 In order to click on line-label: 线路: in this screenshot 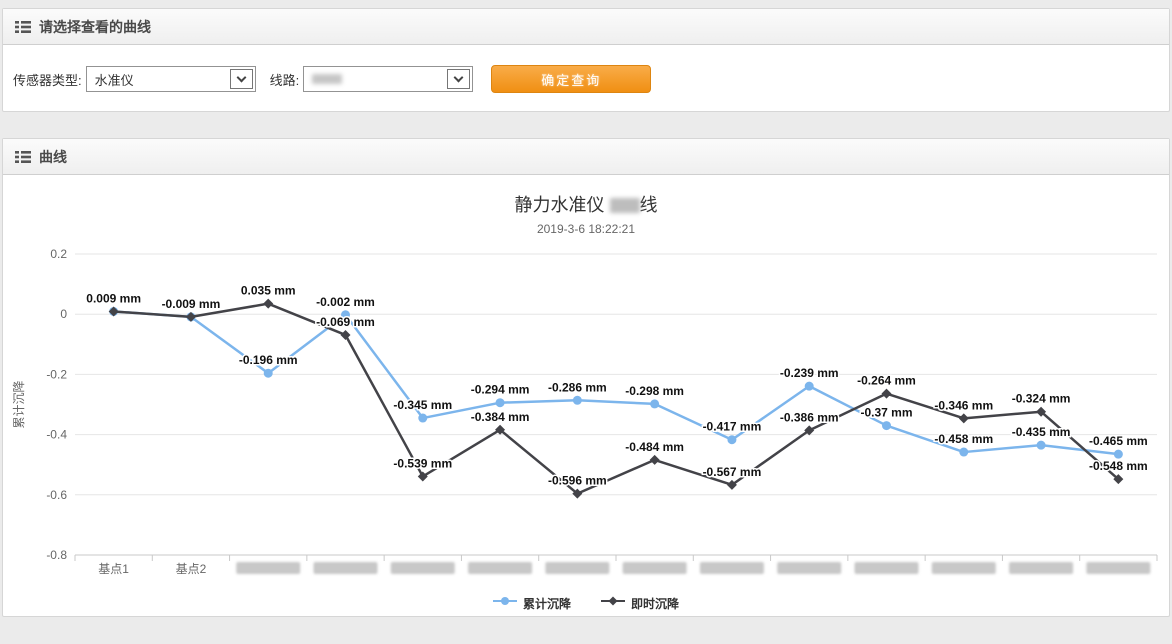, I will do `click(284, 80)`.